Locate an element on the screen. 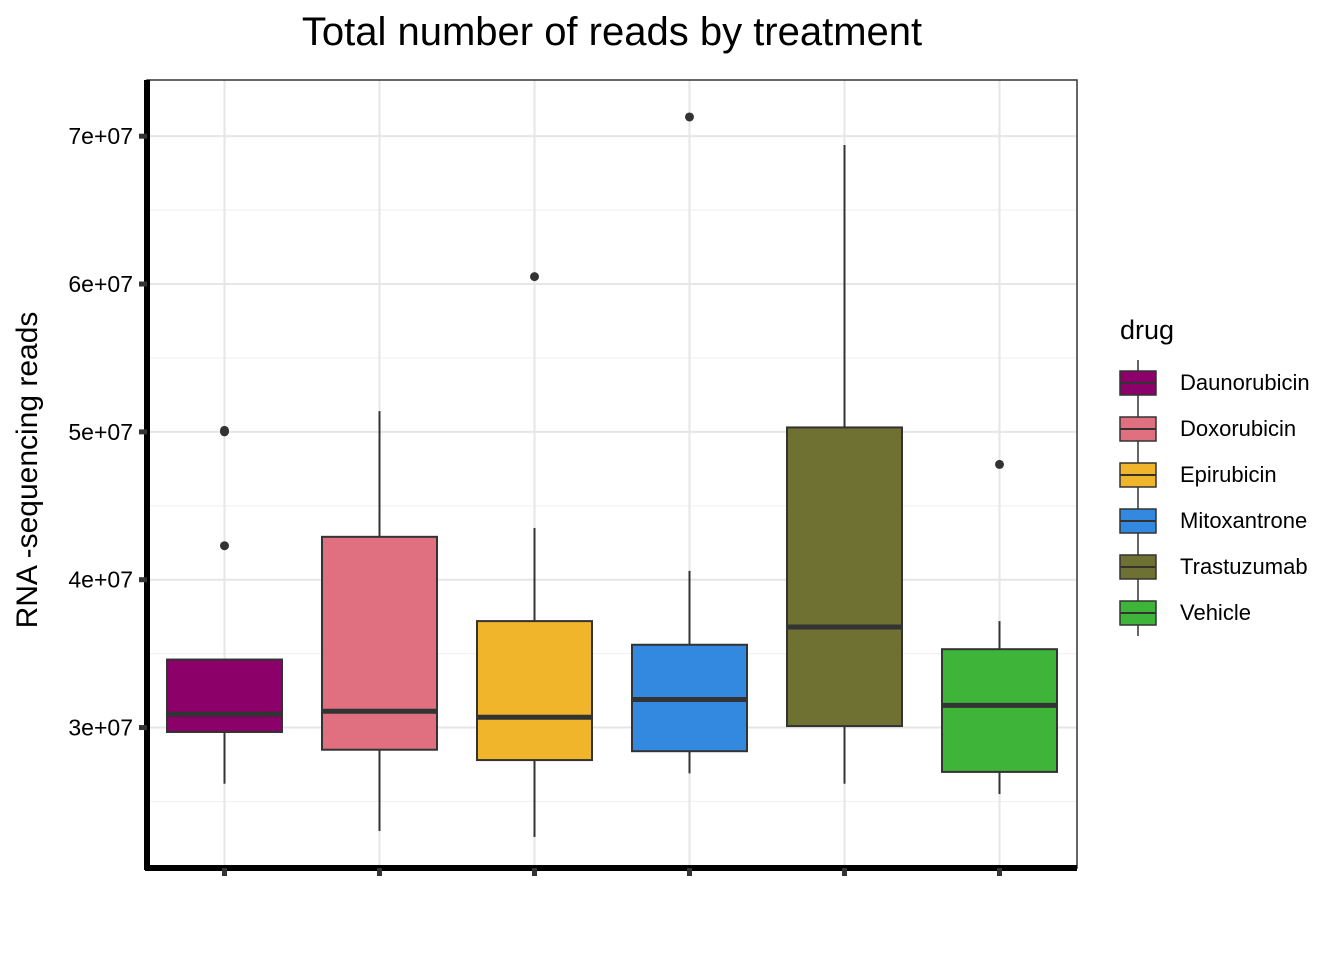 The height and width of the screenshot is (960, 1344). legend-title: drug is located at coordinates (1147, 330).